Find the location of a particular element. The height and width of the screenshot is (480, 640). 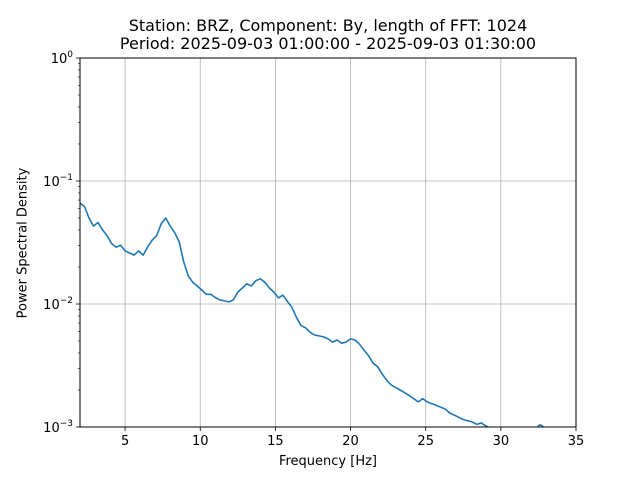

y-tick-exponent: −3 is located at coordinates (66, 424).